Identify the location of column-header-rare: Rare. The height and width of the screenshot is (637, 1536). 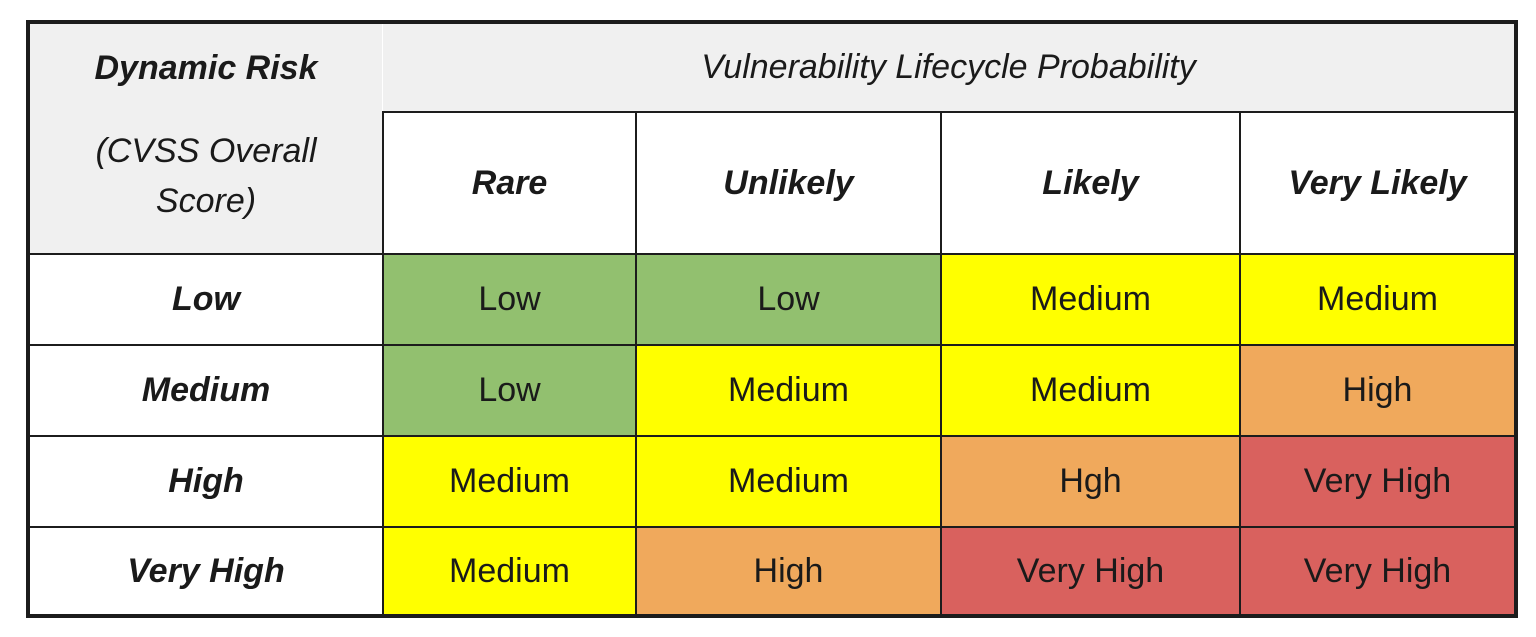
(509, 183).